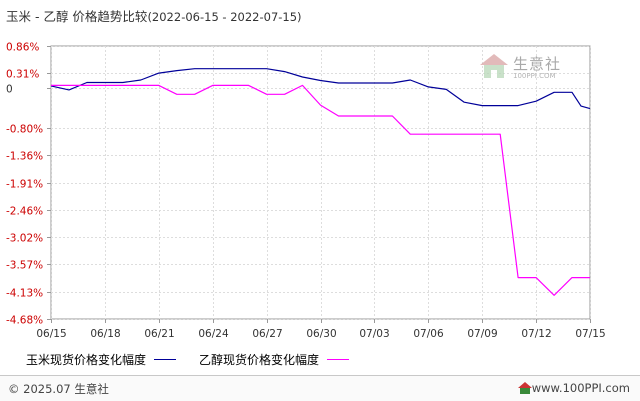 This screenshot has height=401, width=640. I want to click on x-tick-label: 07/15, so click(590, 334).